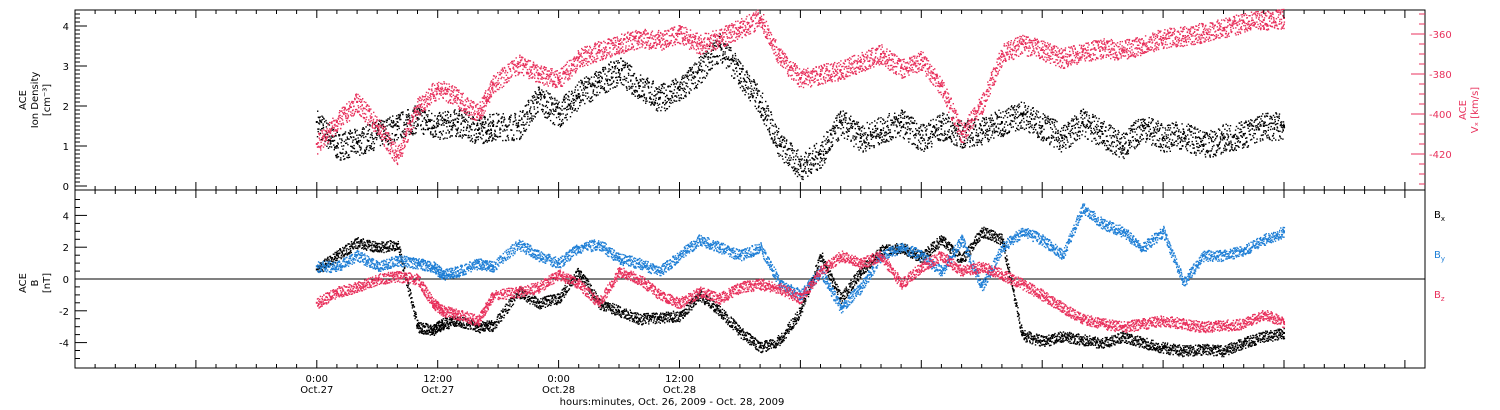  What do you see at coordinates (66, 107) in the screenshot?
I see `y-tick-label: 2` at bounding box center [66, 107].